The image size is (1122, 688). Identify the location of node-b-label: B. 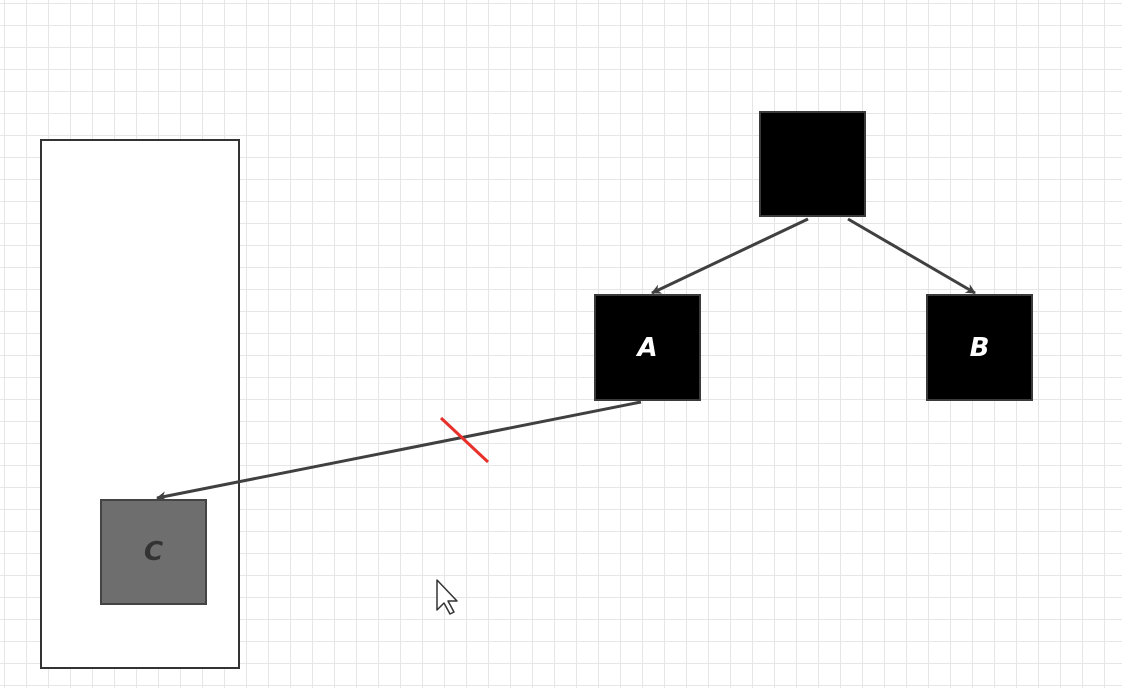
(979, 347).